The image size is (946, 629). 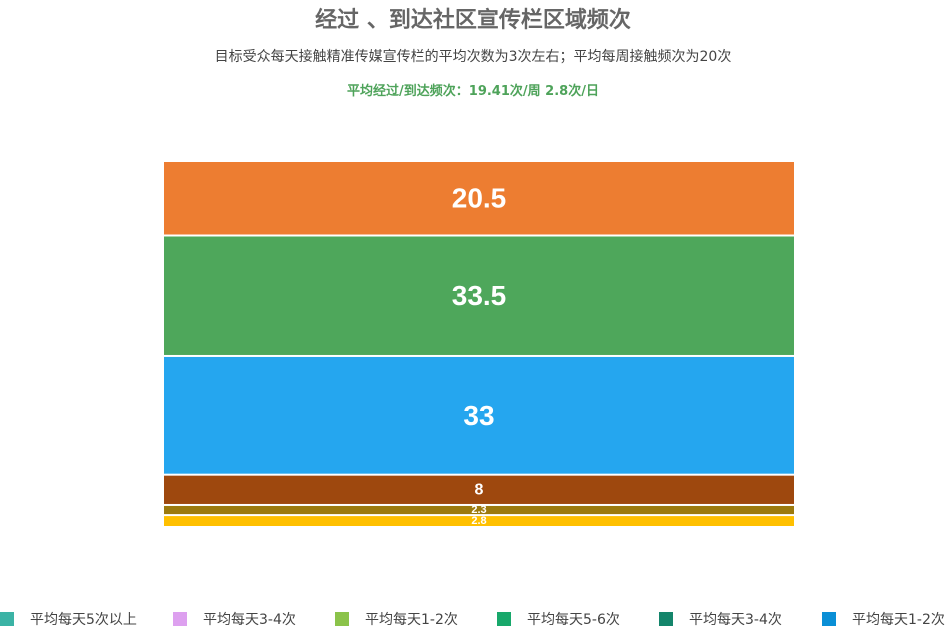 I want to click on legend-label-4: 平均每天3-4次, so click(x=735, y=620).